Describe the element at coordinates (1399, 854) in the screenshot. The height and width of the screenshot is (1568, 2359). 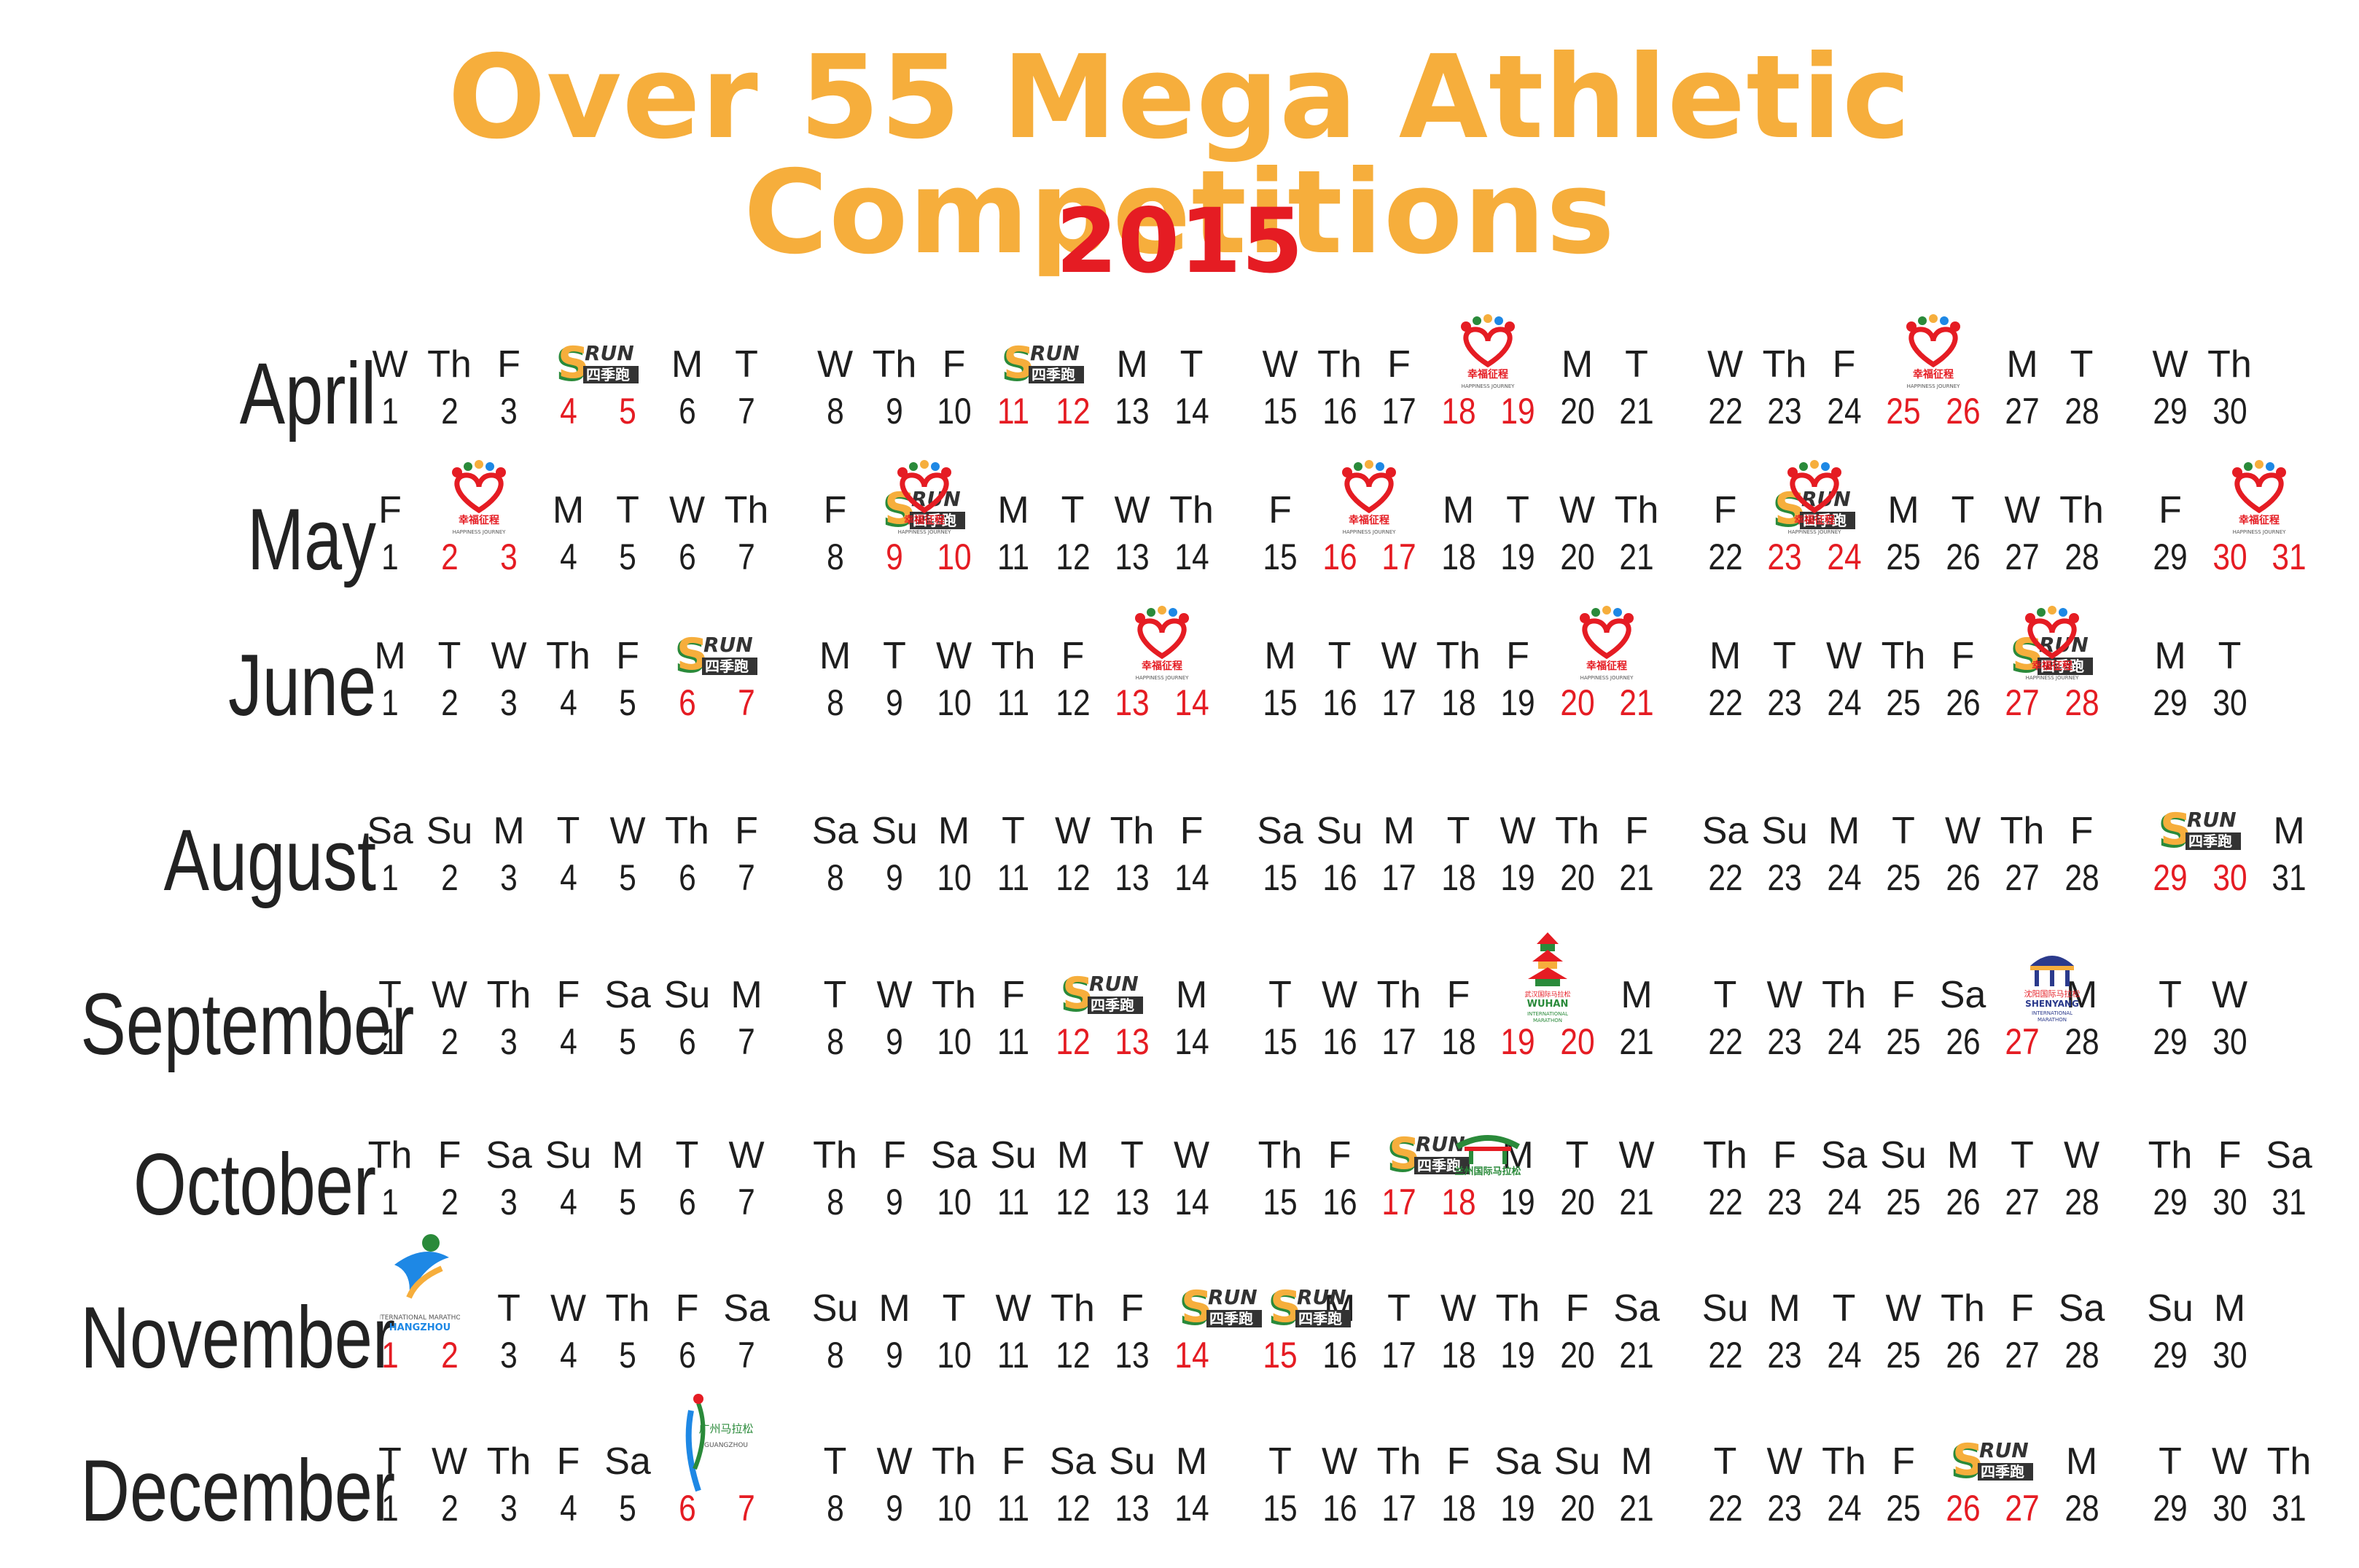
I see `day-cell: M 17` at that location.